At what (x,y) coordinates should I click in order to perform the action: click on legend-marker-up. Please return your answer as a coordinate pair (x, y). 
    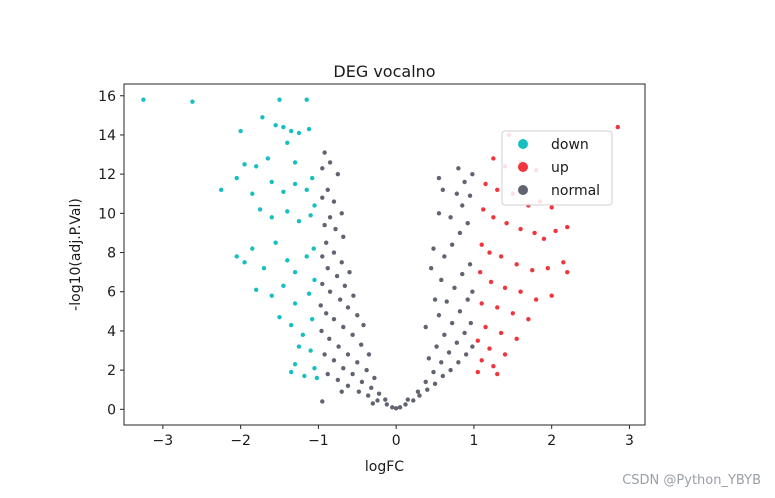
    Looking at the image, I should click on (523, 167).